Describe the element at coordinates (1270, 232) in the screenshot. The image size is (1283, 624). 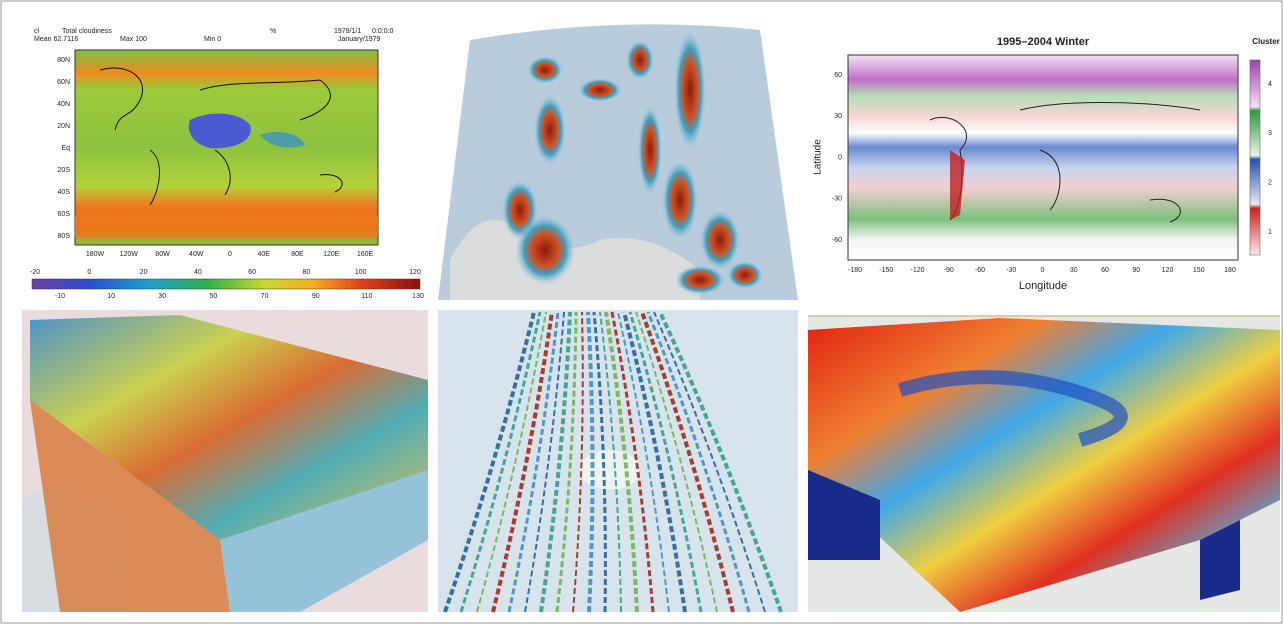
I see `cluster-label: 1` at that location.